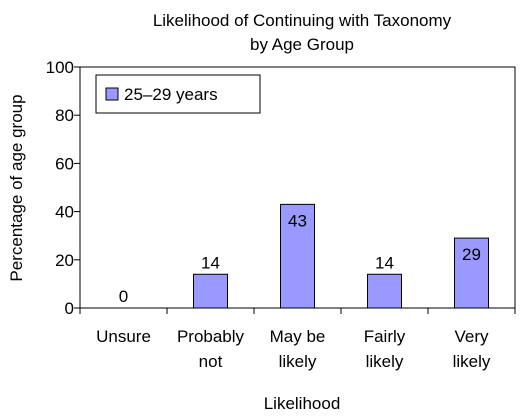 Image resolution: width=524 pixels, height=417 pixels. I want to click on legend-swatch, so click(112, 94).